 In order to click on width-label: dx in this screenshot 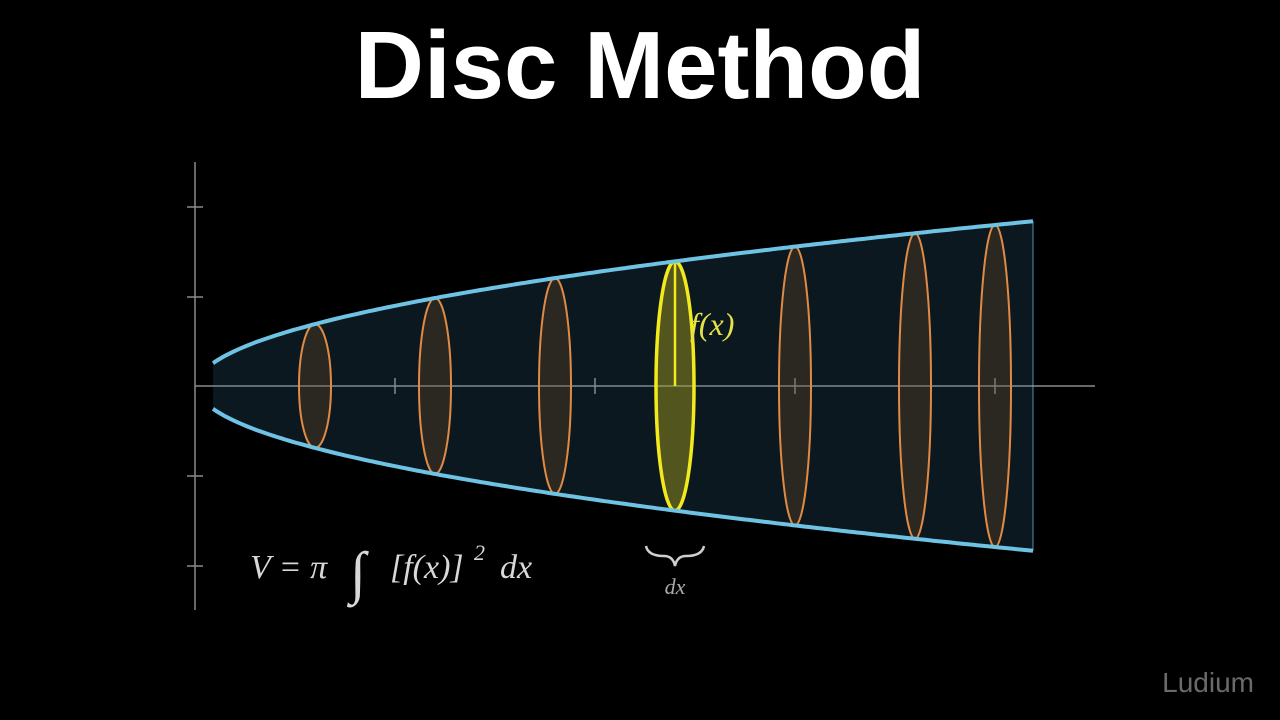, I will do `click(675, 586)`.